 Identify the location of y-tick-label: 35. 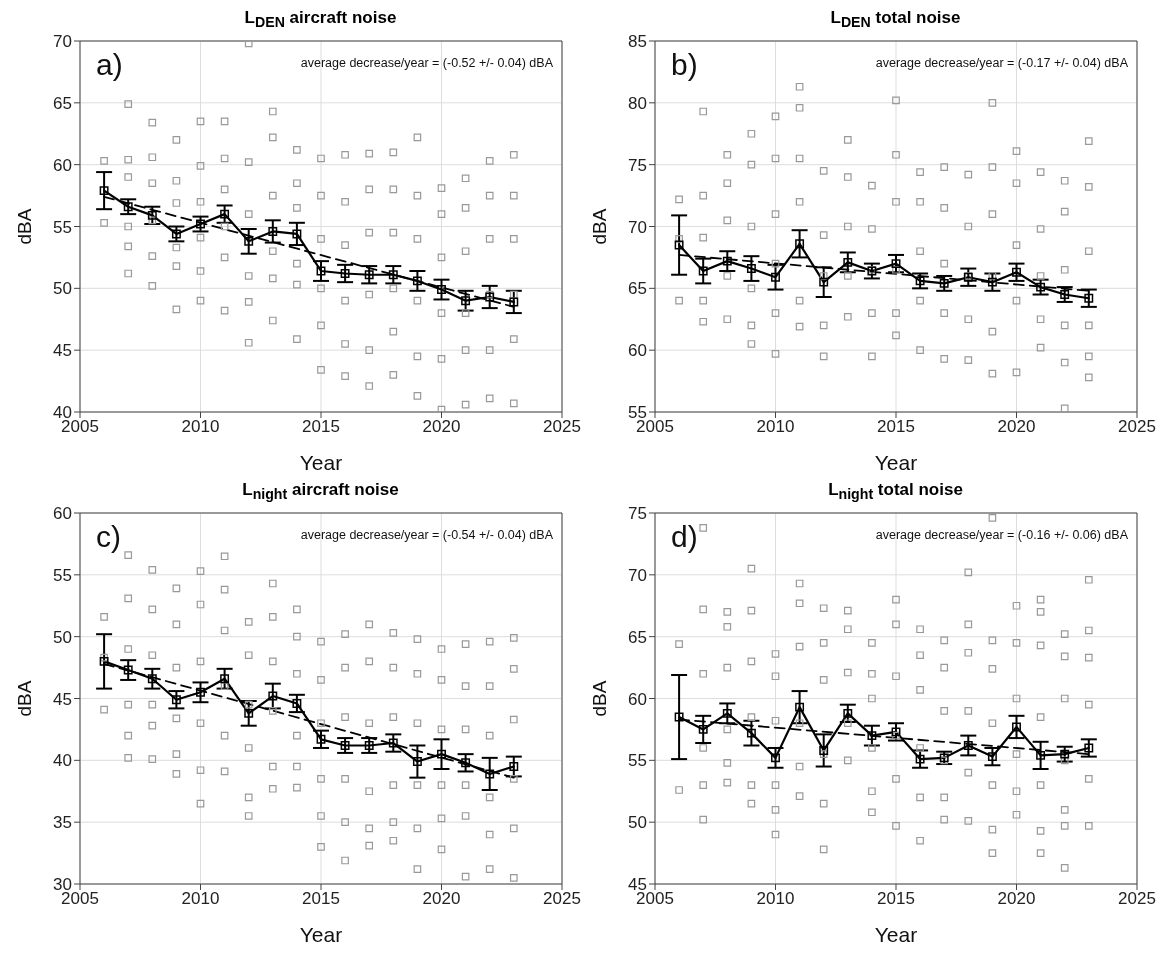
(62, 823).